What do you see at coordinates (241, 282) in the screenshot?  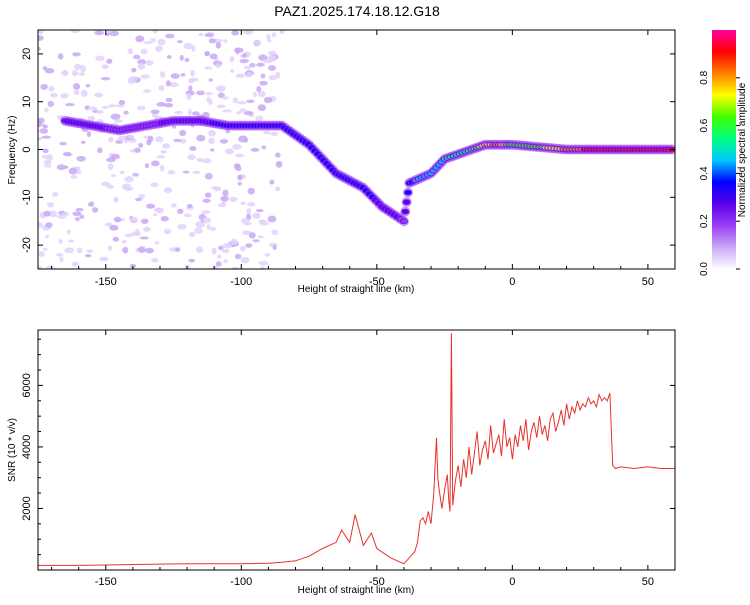 I see `heatmap-x-tick-label: -100` at bounding box center [241, 282].